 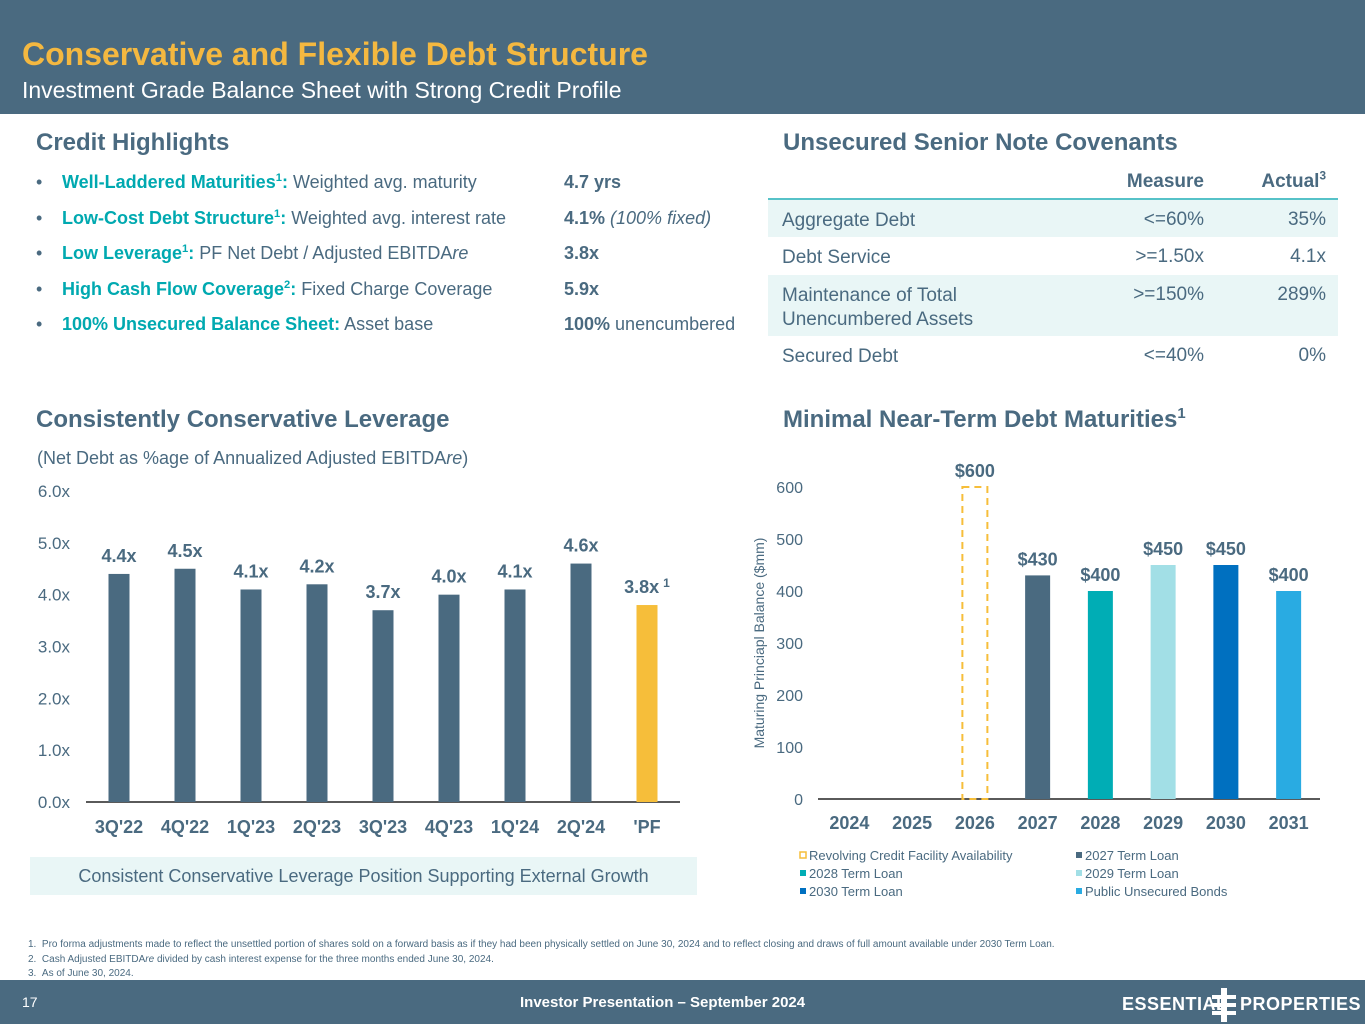 What do you see at coordinates (856, 873) in the screenshot?
I see `legend-label: 2028 Term Loan` at bounding box center [856, 873].